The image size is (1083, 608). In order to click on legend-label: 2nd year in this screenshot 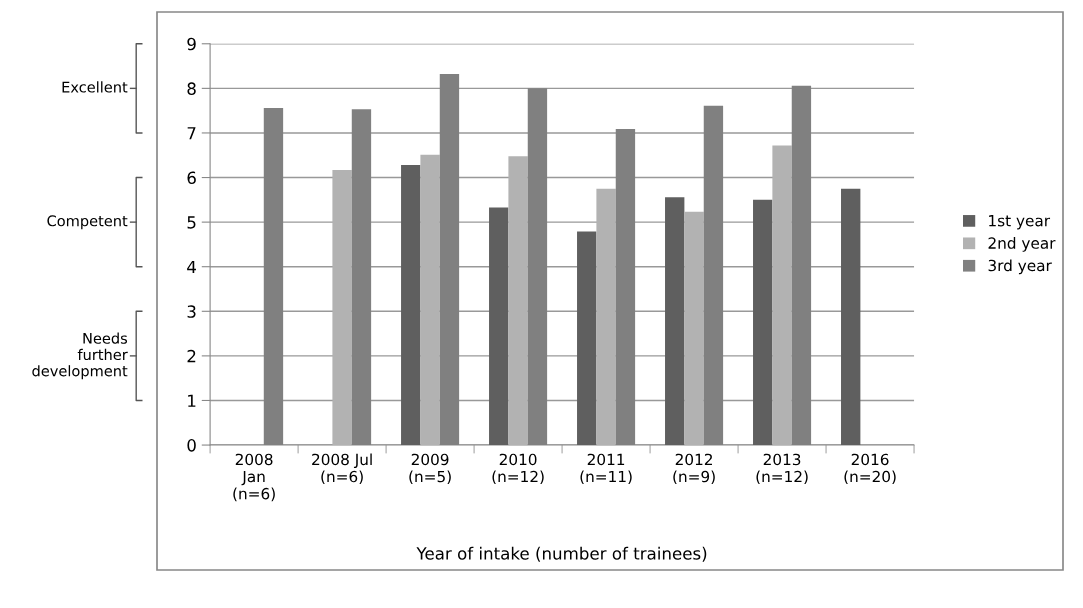, I will do `click(1022, 244)`.